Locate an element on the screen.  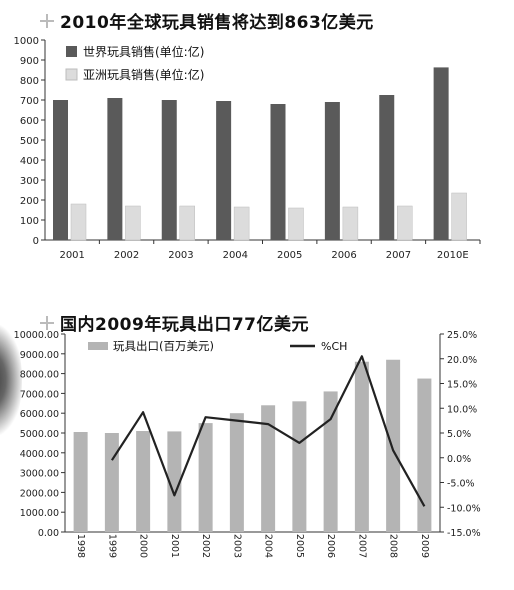
chart1-title-row: 2010年全球玩具销售将达到863亿美元 is located at coordinates (207, 20).